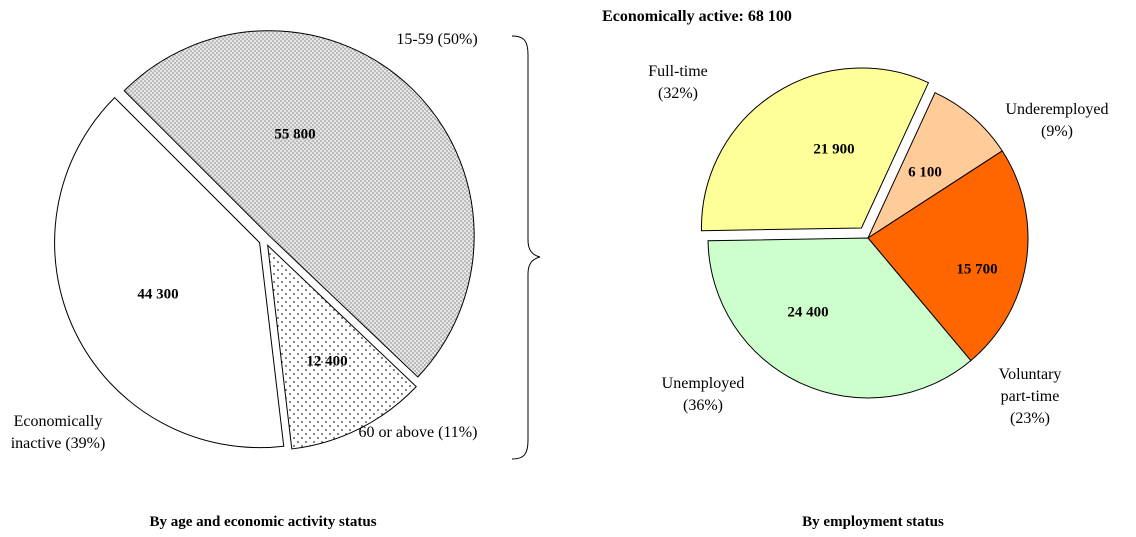 Image resolution: width=1136 pixels, height=537 pixels. Describe the element at coordinates (326, 361) in the screenshot. I see `value-label: 12 400` at that location.